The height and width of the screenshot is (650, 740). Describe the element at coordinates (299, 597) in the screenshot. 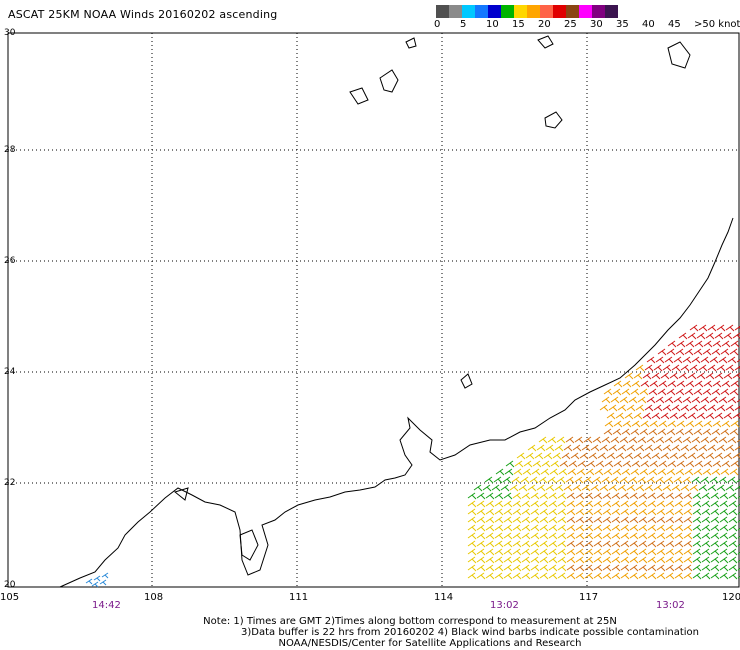

I see `lon-label-111: 111` at that location.